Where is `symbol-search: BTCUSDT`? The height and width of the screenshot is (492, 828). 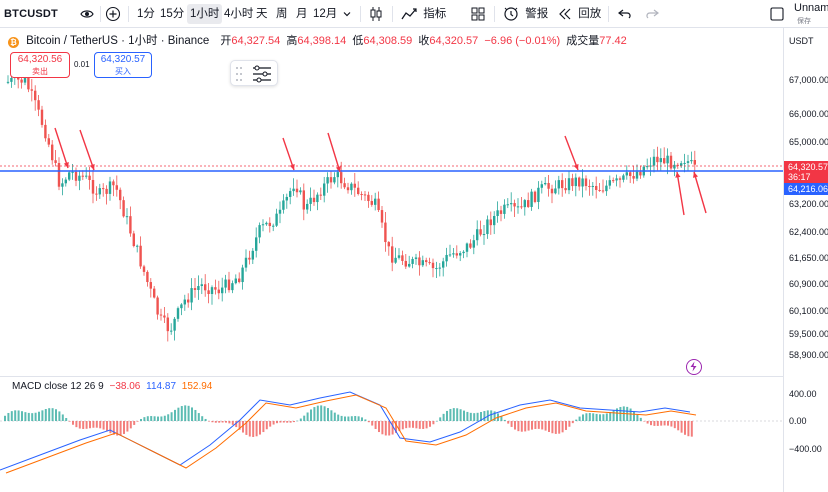
symbol-search: BTCUSDT is located at coordinates (31, 14).